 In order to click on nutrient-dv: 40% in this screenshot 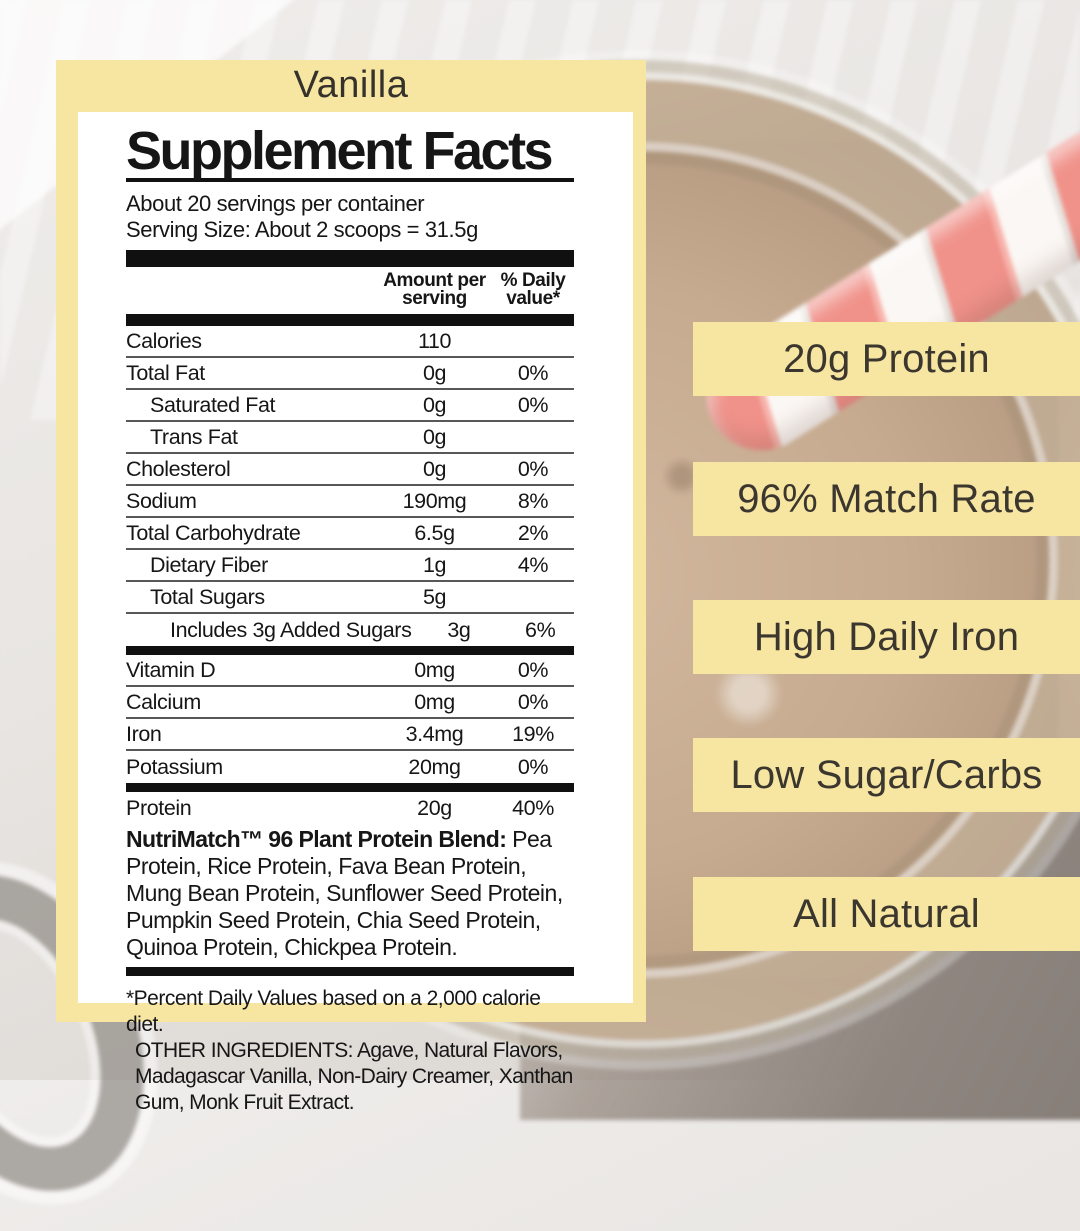, I will do `click(533, 807)`.